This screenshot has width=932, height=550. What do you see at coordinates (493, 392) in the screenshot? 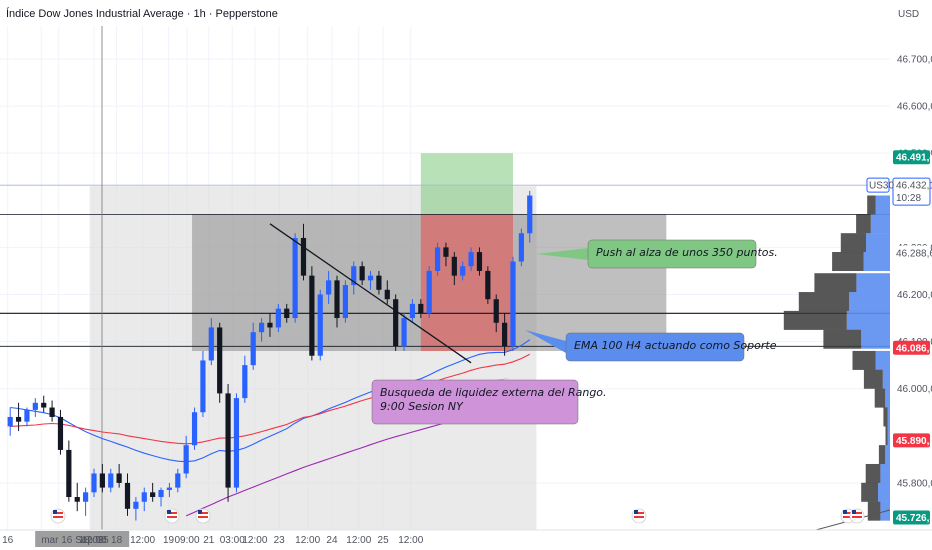
I see `liquidity-callout-text: Busqueda de liquidez externa del Rango.` at bounding box center [493, 392].